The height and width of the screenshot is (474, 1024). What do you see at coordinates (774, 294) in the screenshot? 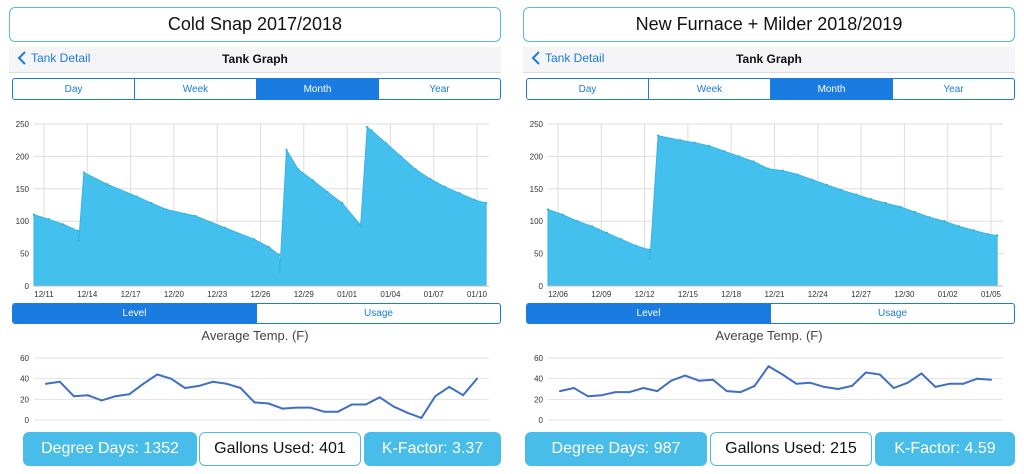
I see `x-tick-label: 12/21` at bounding box center [774, 294].